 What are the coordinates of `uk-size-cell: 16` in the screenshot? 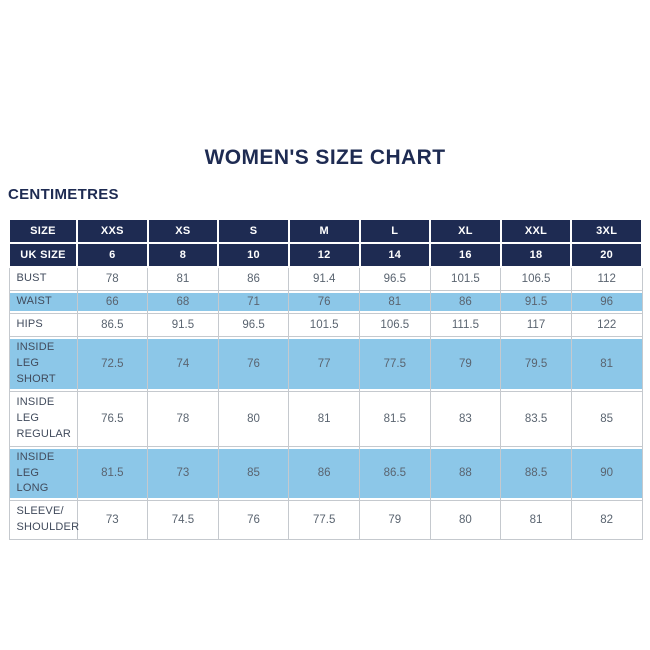 It's located at (465, 255).